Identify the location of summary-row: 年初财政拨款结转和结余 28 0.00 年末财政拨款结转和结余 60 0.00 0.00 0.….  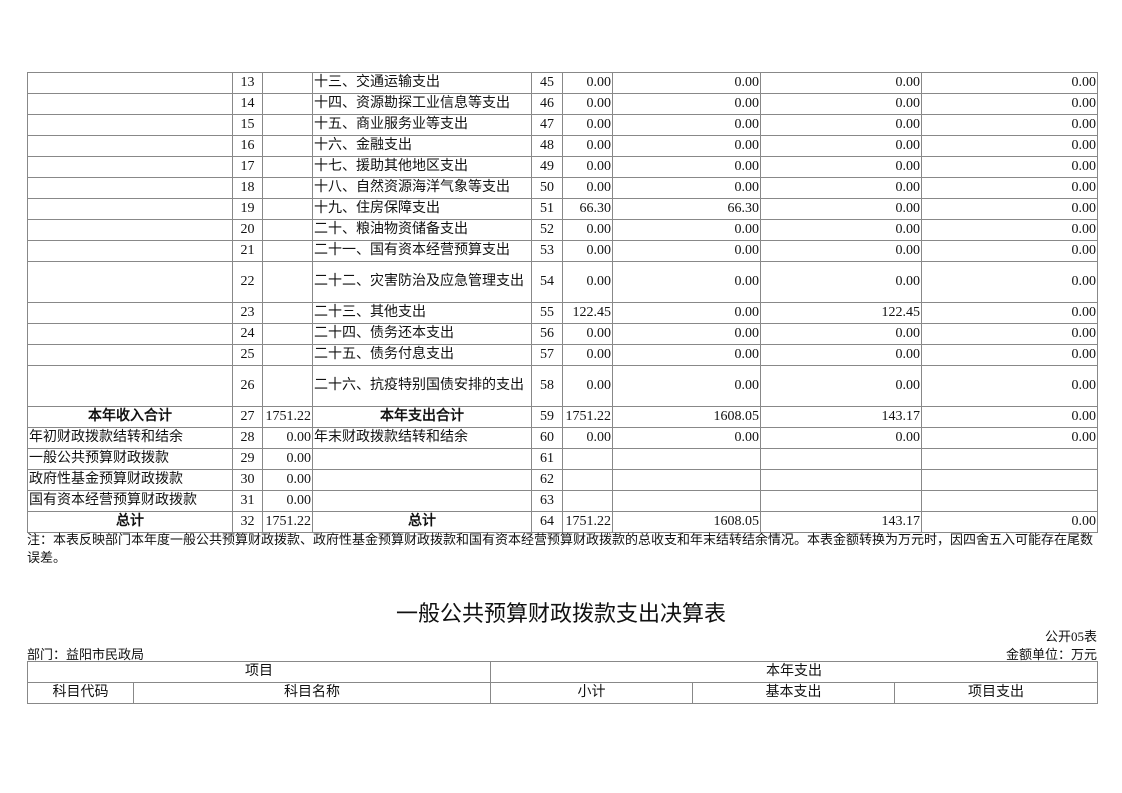
(562, 438).